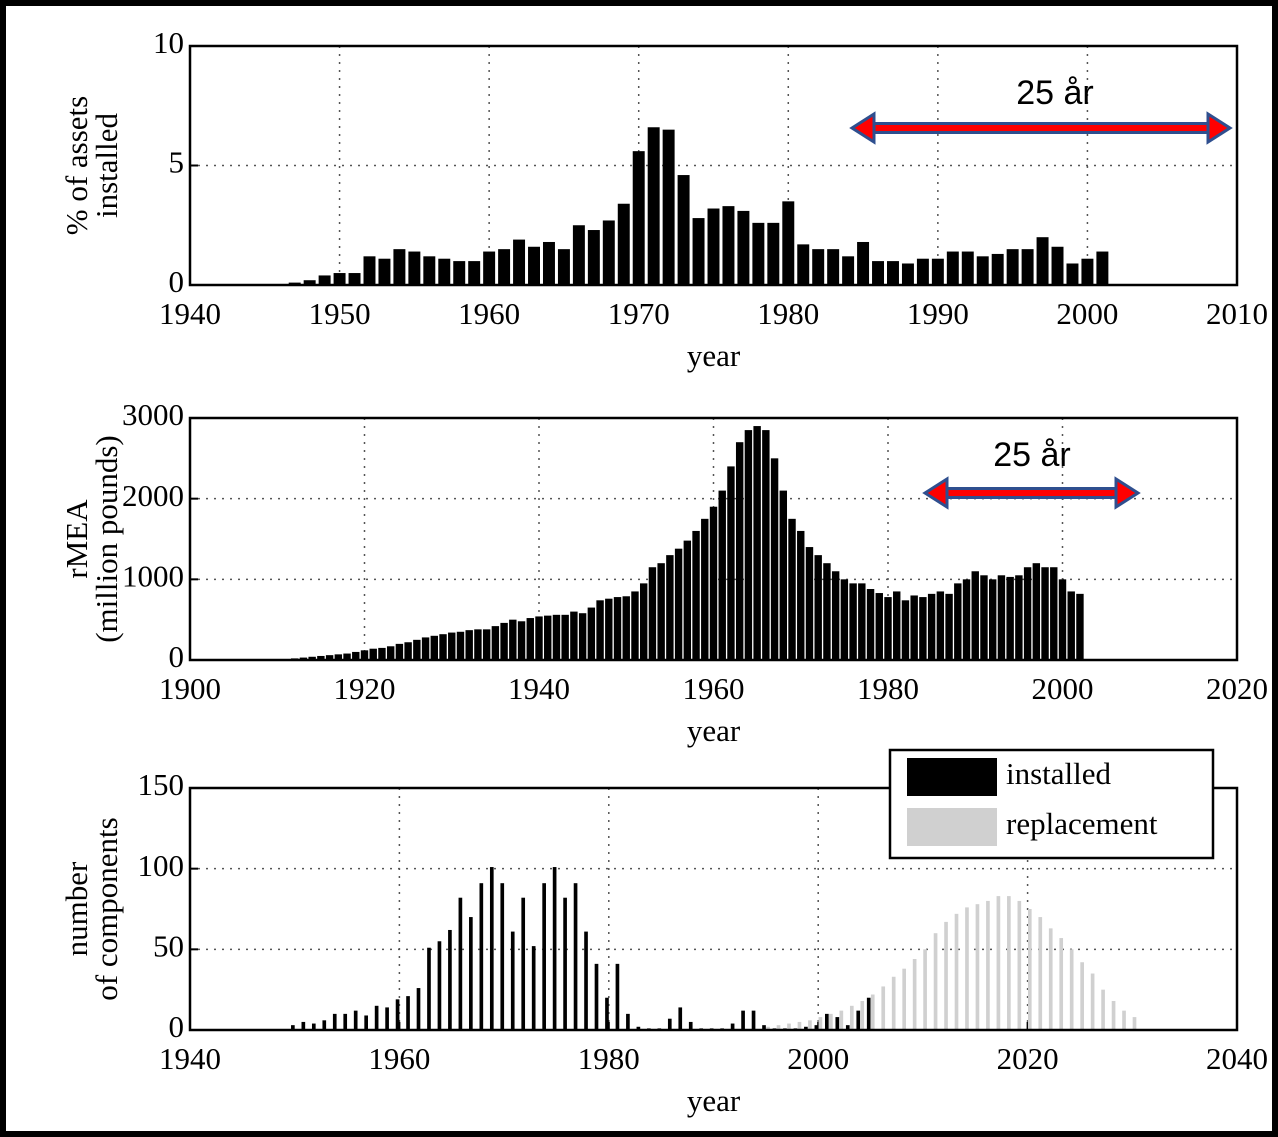 This screenshot has width=1278, height=1137. I want to click on x-tick-label: 2010, so click(1237, 313).